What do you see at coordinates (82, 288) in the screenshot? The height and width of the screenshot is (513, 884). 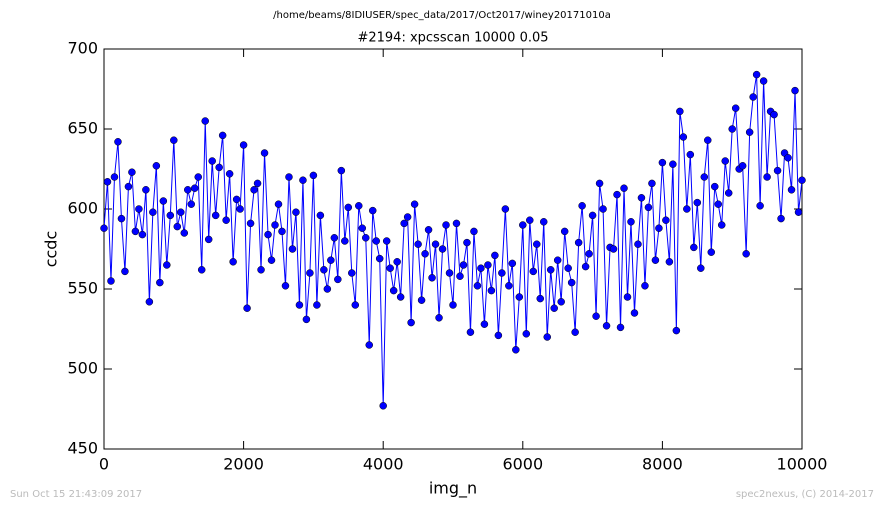 I see `y-tick-label: 550` at bounding box center [82, 288].